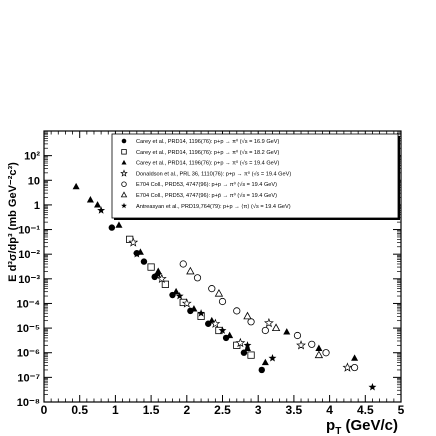  Describe the element at coordinates (29, 280) in the screenshot. I see `y-tick-label: 10⁻³` at that location.